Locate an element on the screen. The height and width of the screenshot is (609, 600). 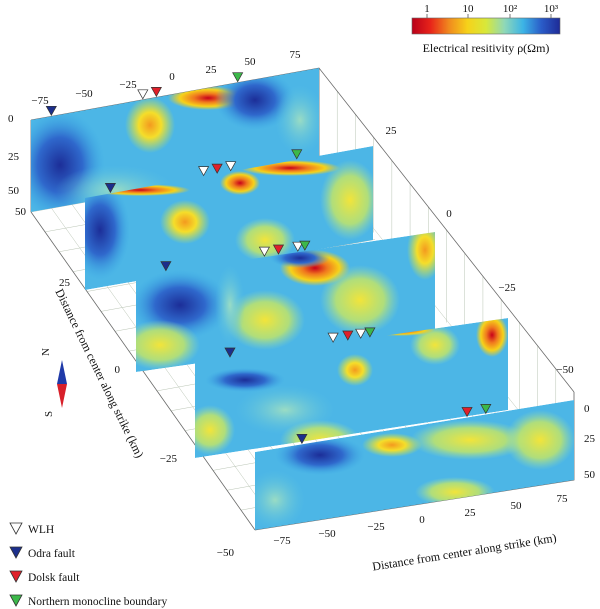
legend-label: Odra fault is located at coordinates (52, 554).